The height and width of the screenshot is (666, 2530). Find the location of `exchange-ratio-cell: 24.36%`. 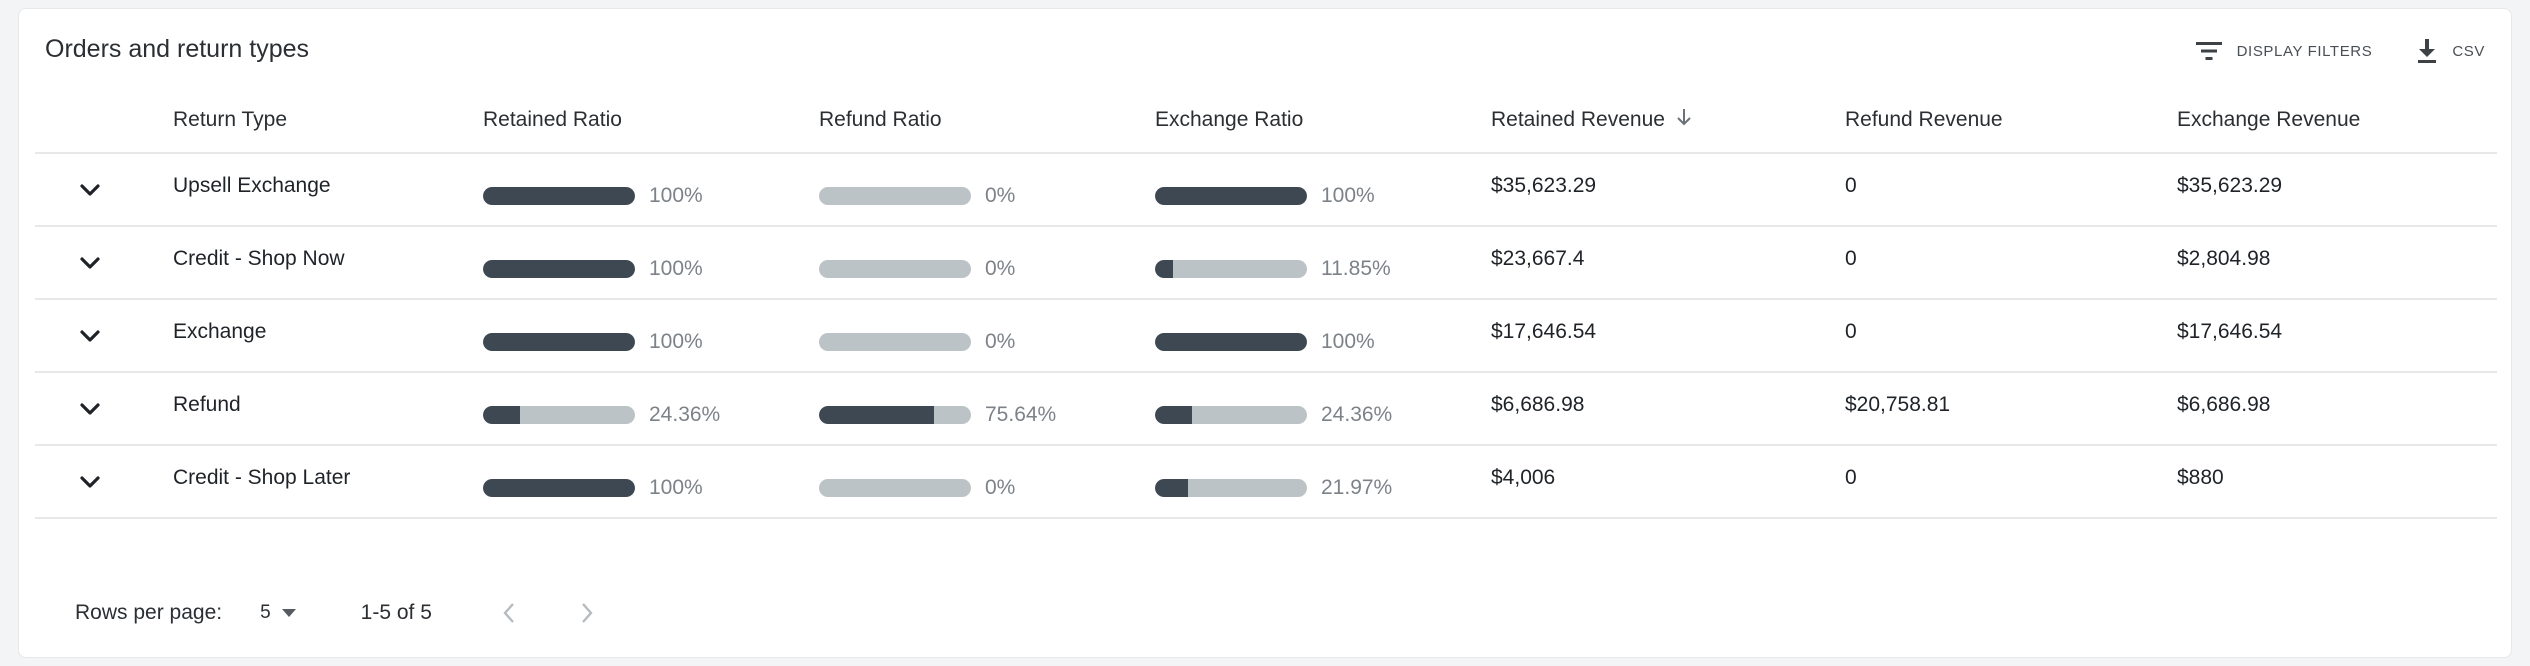

exchange-ratio-cell: 24.36% is located at coordinates (1323, 409).